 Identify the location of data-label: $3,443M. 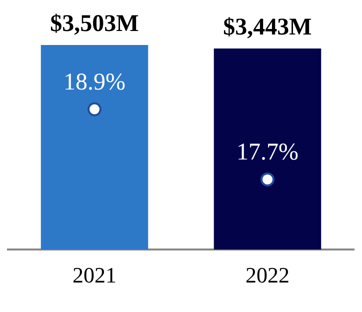
(267, 27).